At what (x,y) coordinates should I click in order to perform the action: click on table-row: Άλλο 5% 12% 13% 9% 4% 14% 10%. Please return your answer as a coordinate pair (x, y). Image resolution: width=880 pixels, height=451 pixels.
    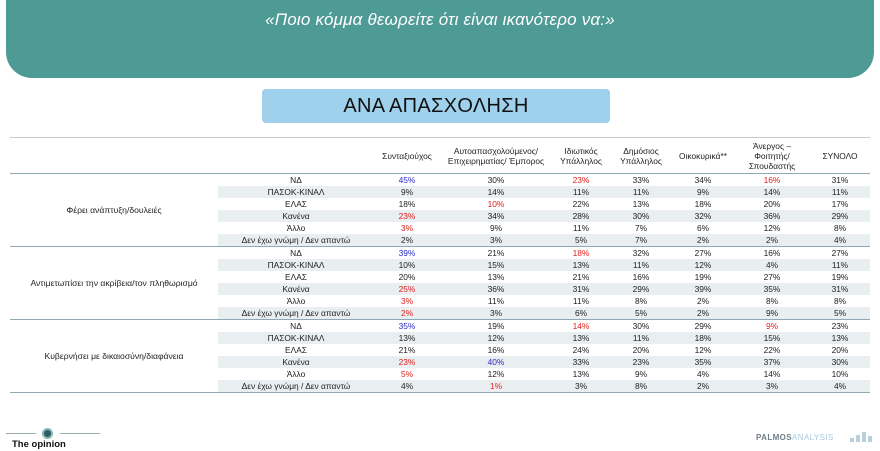
    Looking at the image, I should click on (440, 374).